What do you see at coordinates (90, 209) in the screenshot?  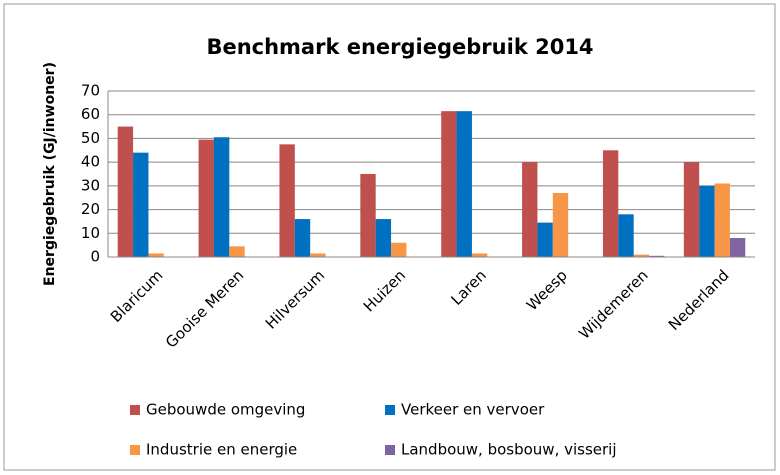 I see `y-tick-label: 20` at bounding box center [90, 209].